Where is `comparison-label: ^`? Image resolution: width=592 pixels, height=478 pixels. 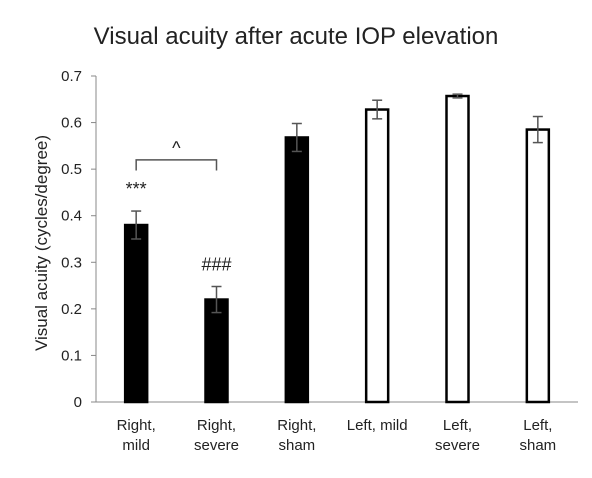
comparison-label: ^ is located at coordinates (176, 148).